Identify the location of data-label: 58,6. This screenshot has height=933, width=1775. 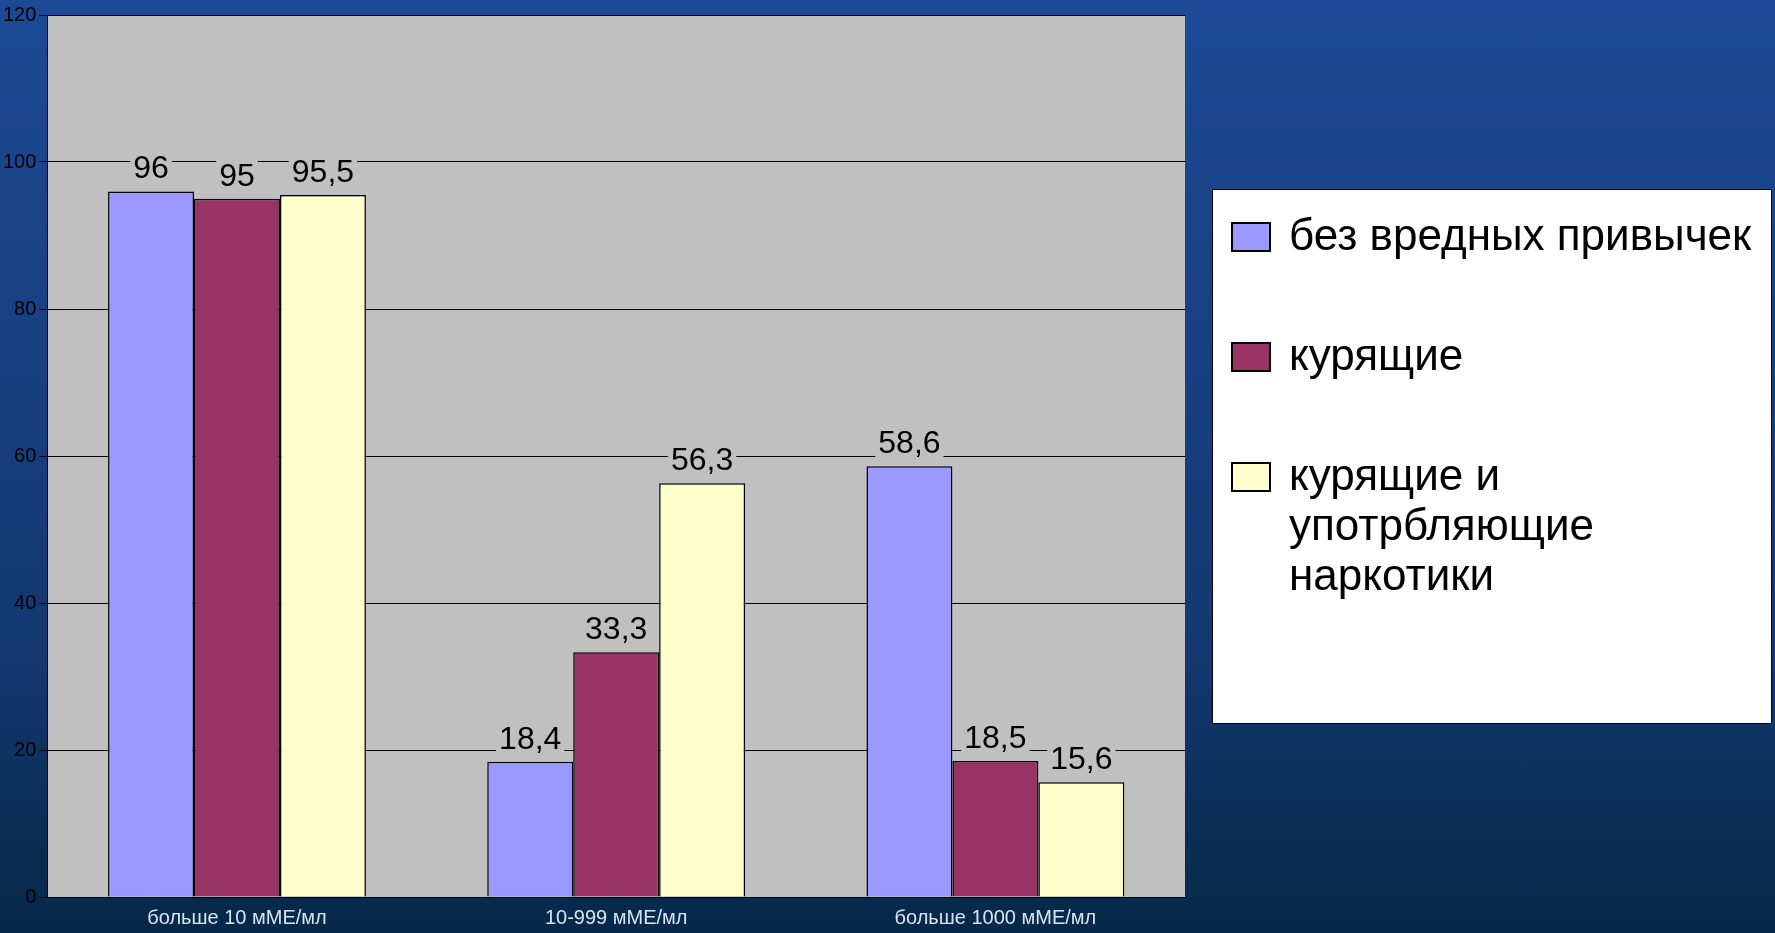
(909, 442).